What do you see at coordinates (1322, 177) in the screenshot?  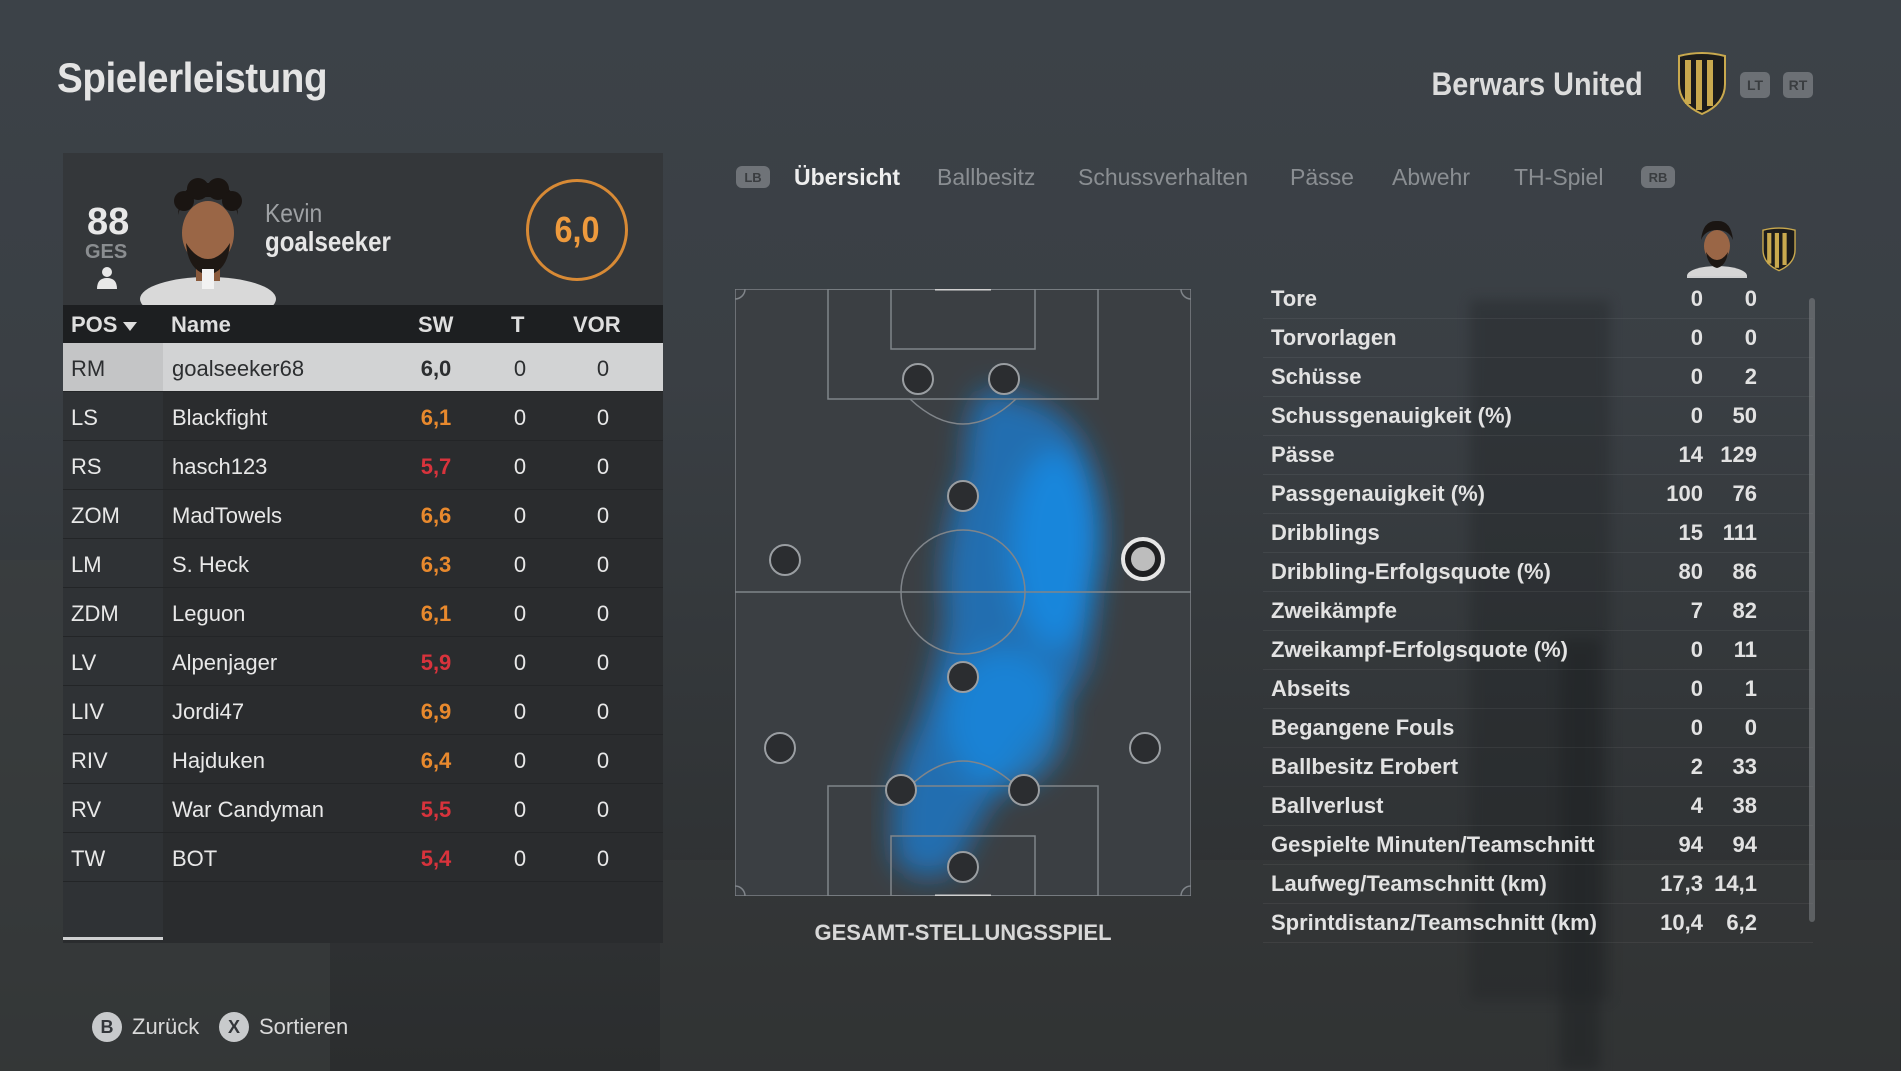 I see `tab-paesse: Pässe` at bounding box center [1322, 177].